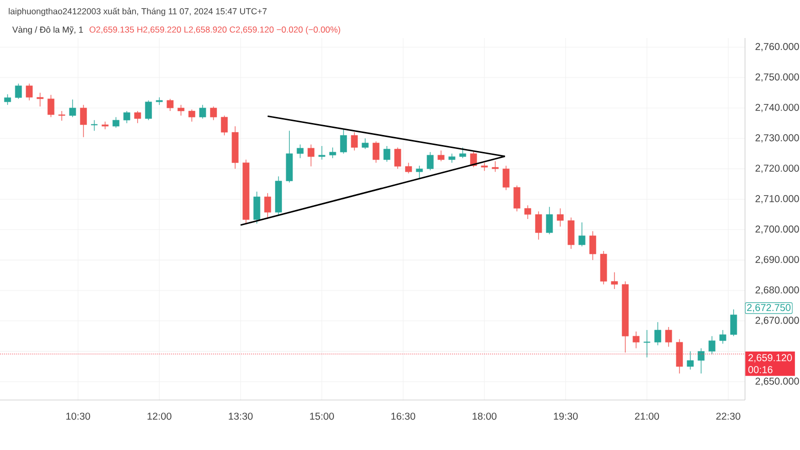  I want to click on y-tick-label: 2,720.000, so click(777, 168).